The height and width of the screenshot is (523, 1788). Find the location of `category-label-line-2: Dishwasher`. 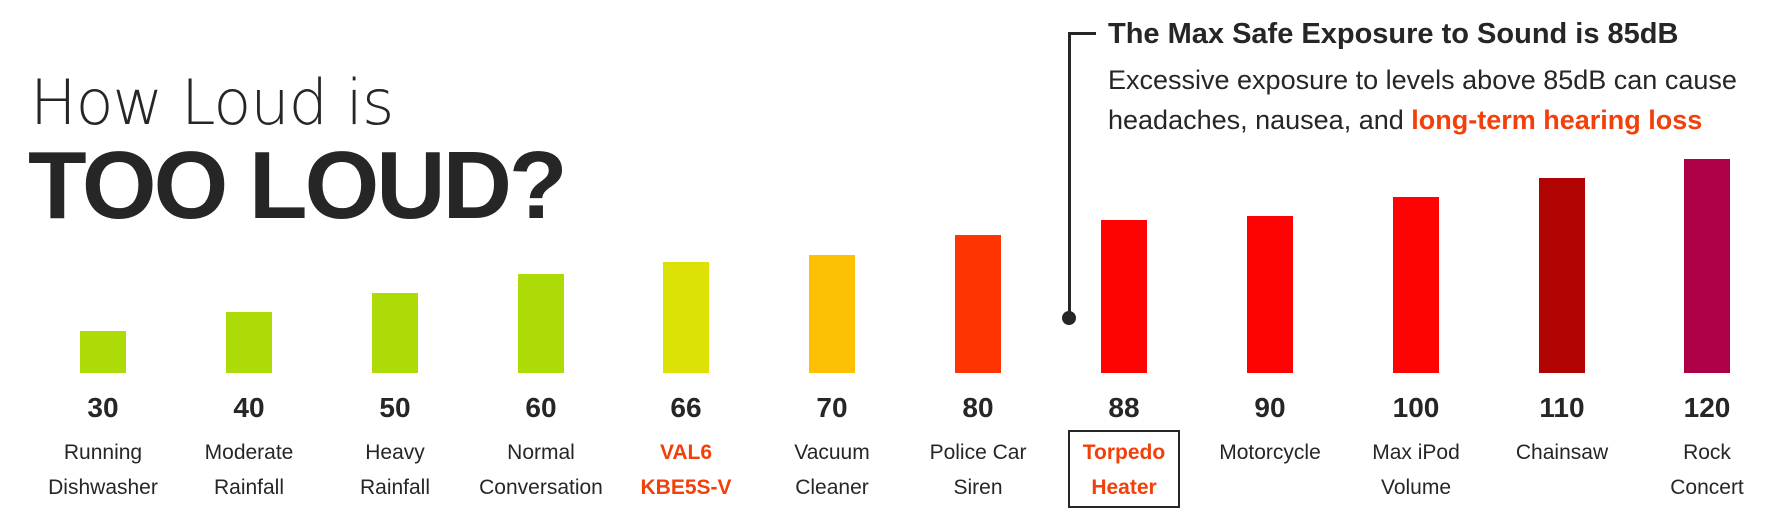

category-label-line-2: Dishwasher is located at coordinates (103, 487).